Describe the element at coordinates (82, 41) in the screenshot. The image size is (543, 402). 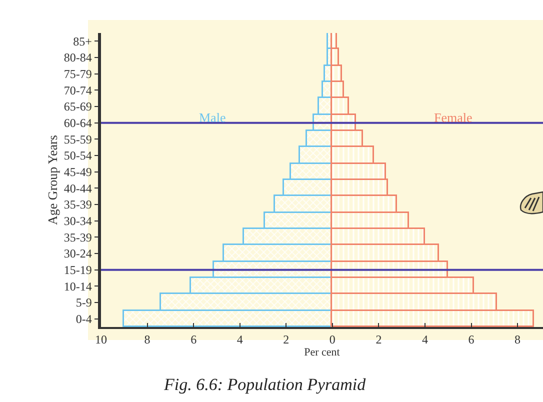
I see `y-tick-label: 85+` at that location.